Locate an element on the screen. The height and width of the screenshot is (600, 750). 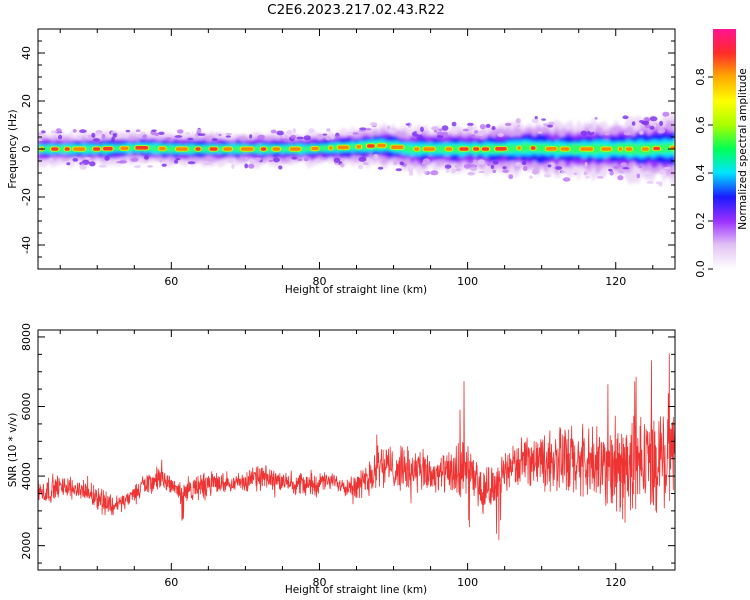
snr-y-axis-label: SNR (10 * v/v) is located at coordinates (13, 450).